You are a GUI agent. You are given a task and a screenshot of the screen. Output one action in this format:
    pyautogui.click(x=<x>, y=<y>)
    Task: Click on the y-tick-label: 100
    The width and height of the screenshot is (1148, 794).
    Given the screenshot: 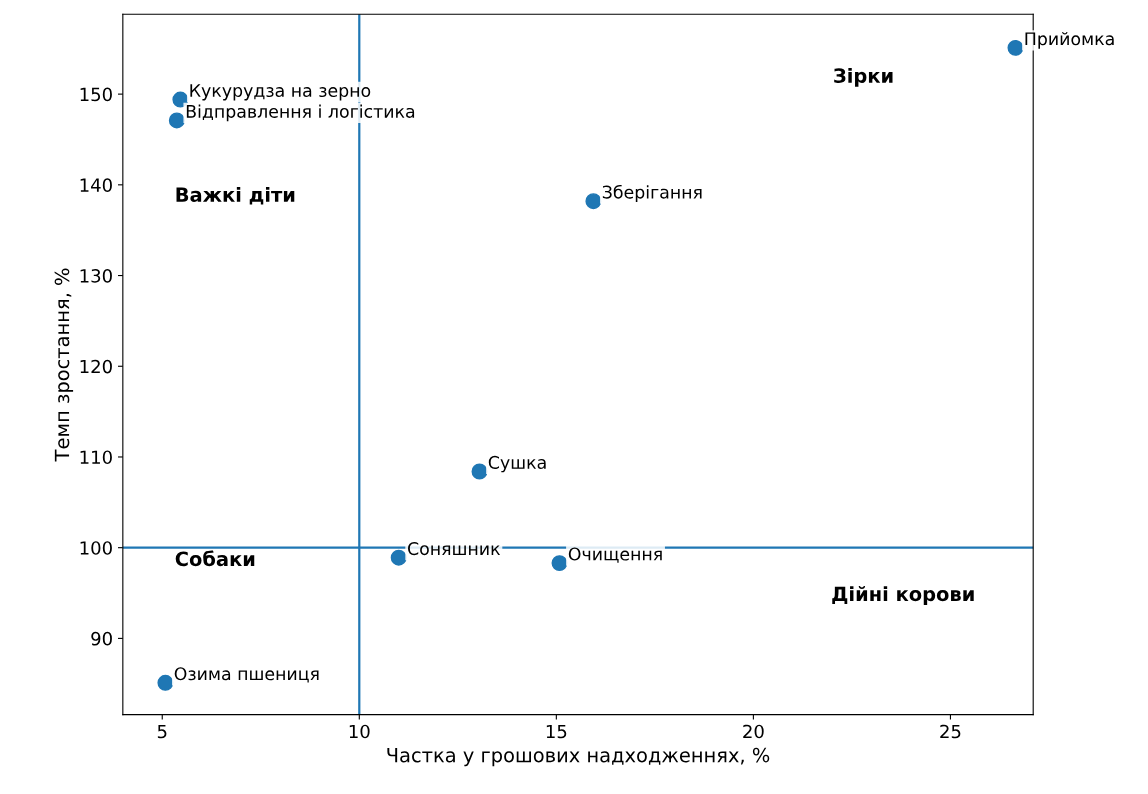 What is the action you would take?
    pyautogui.click(x=96, y=548)
    